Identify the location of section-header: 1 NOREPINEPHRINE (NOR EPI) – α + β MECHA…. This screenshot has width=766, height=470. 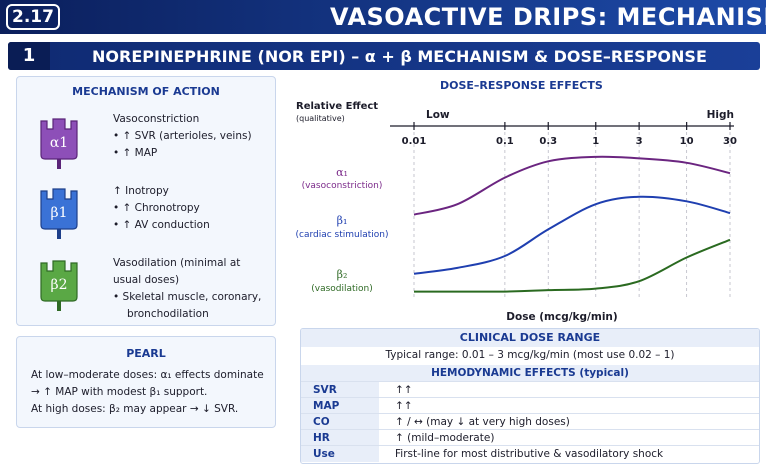
(384, 56).